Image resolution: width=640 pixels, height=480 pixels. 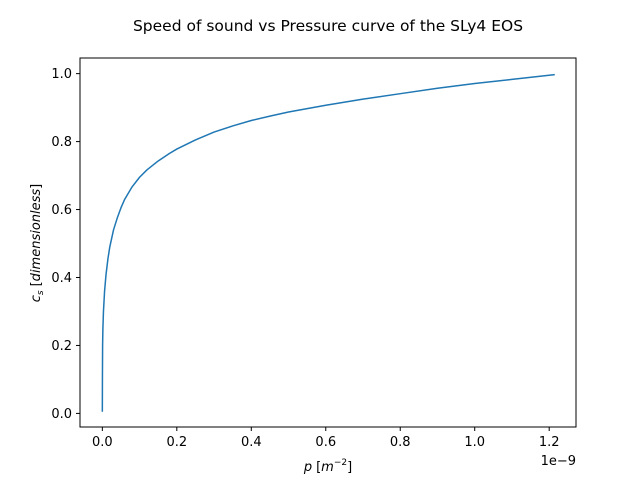 What do you see at coordinates (400, 442) in the screenshot?
I see `x-tick-label: 0.8` at bounding box center [400, 442].